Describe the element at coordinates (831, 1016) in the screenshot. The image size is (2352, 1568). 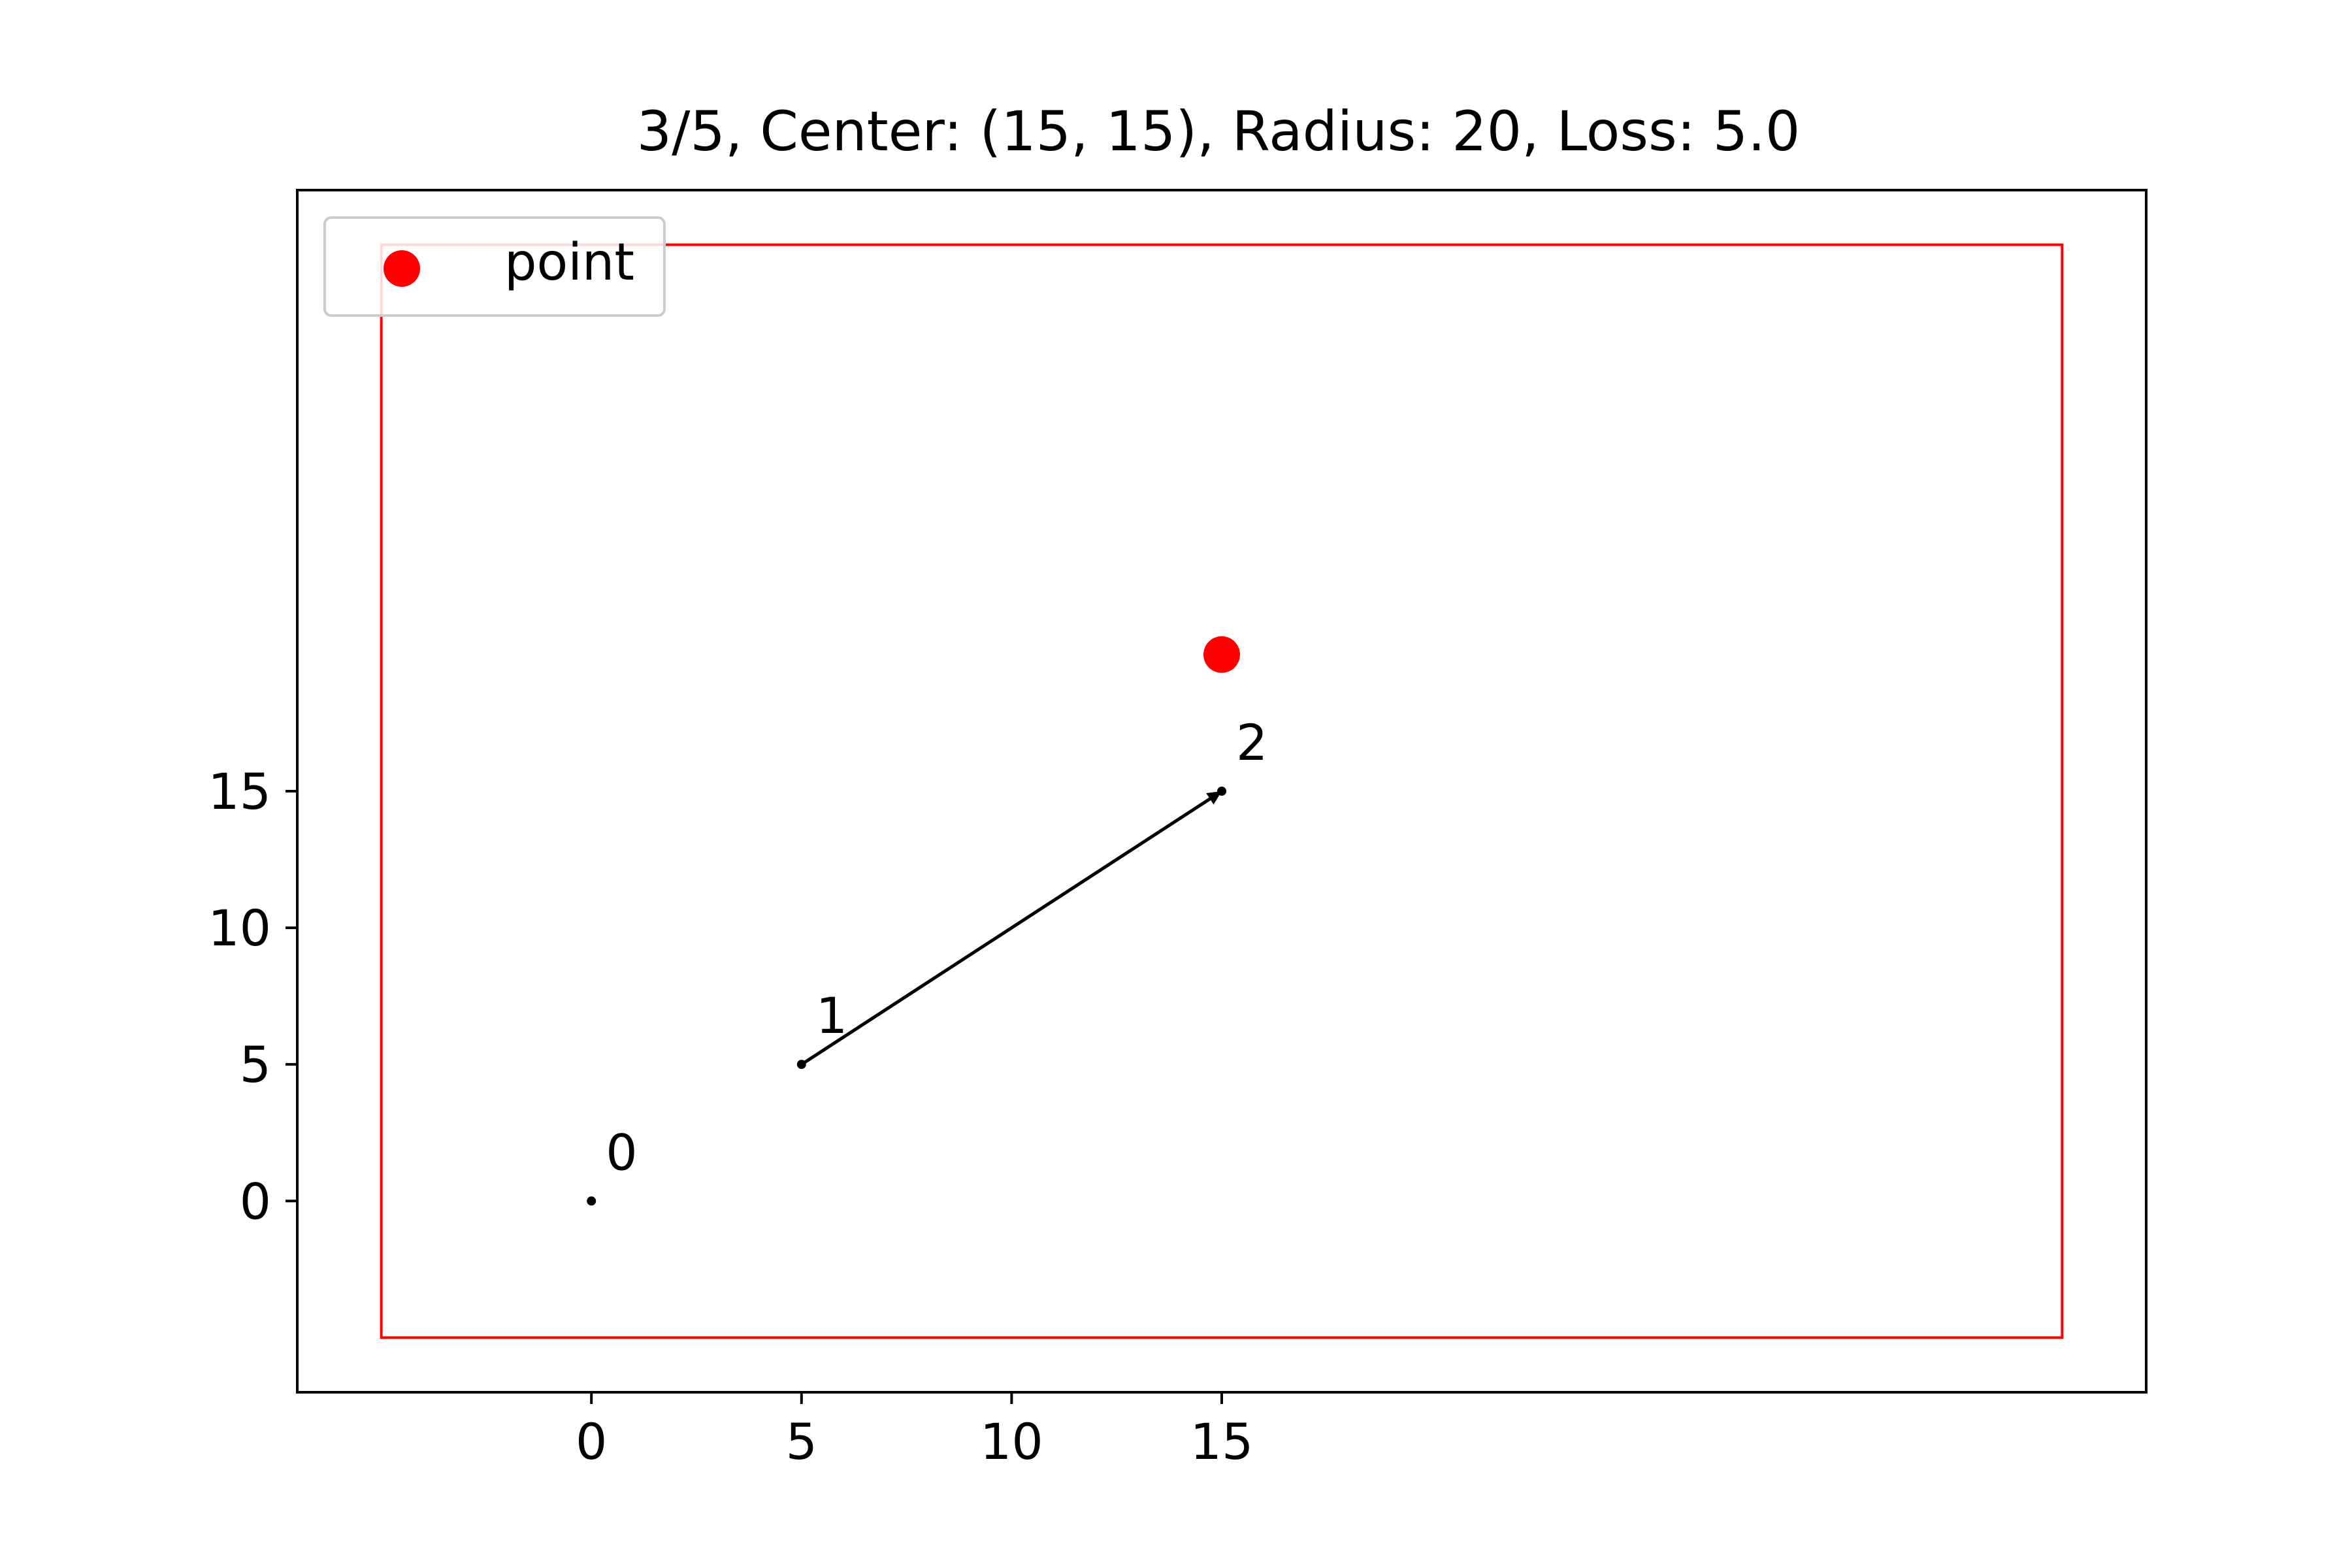
I see `path-point-label-1: 1` at that location.